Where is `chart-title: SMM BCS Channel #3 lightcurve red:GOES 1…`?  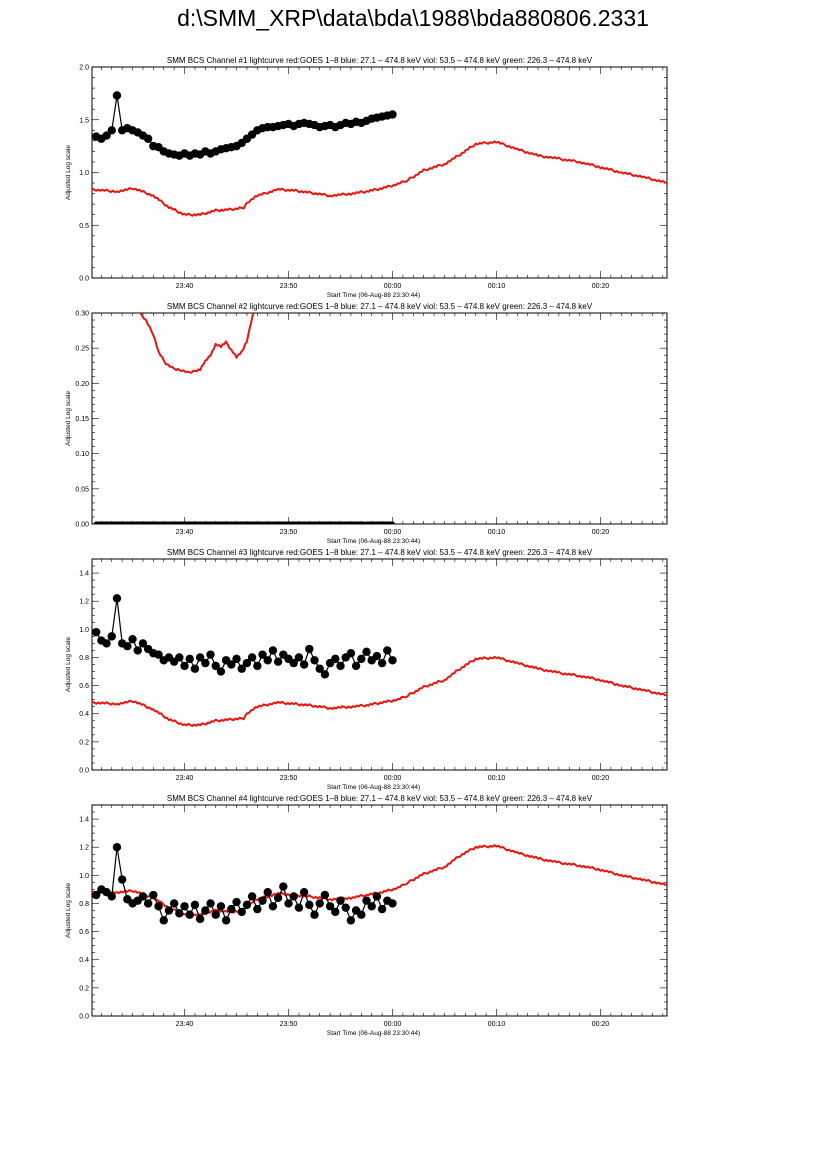 chart-title: SMM BCS Channel #3 lightcurve red:GOES 1… is located at coordinates (380, 552).